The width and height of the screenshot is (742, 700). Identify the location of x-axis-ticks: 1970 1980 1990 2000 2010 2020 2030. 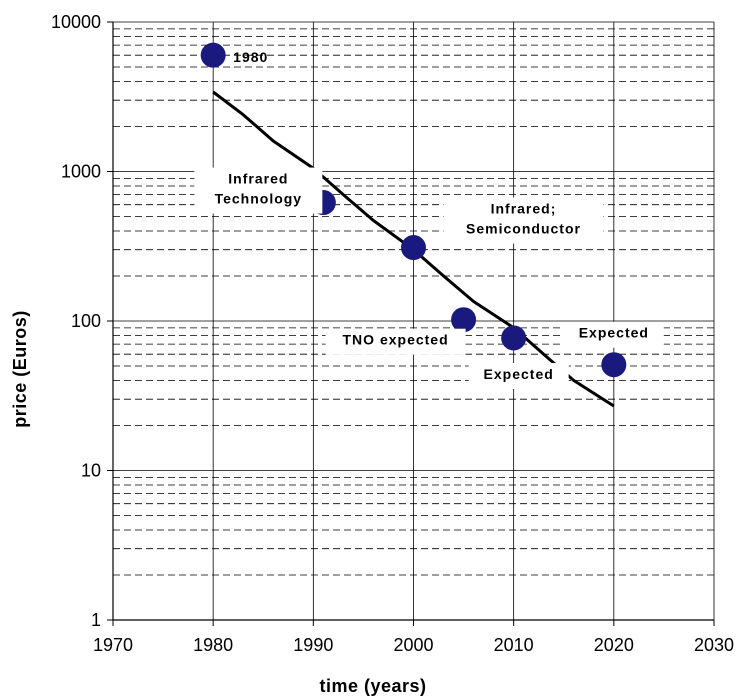
(413, 637).